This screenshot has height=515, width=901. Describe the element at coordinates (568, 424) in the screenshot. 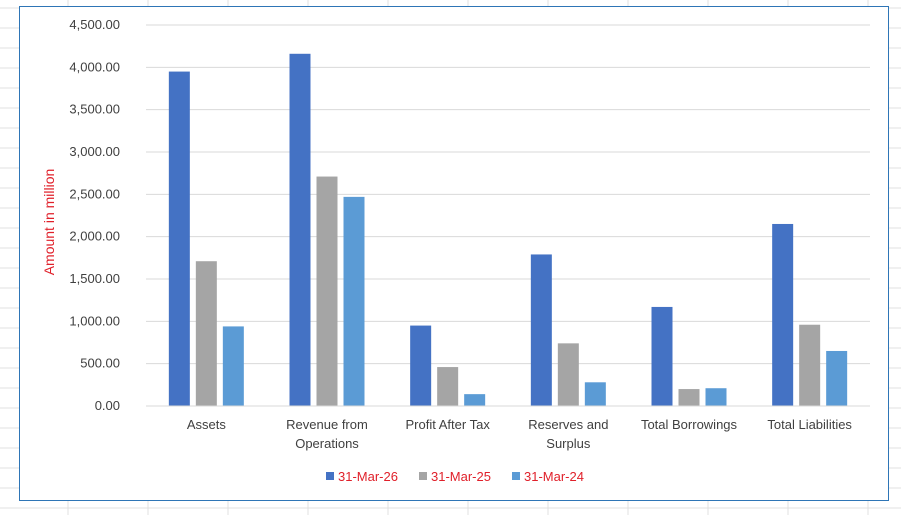

I see `category-label: Reserves and` at that location.